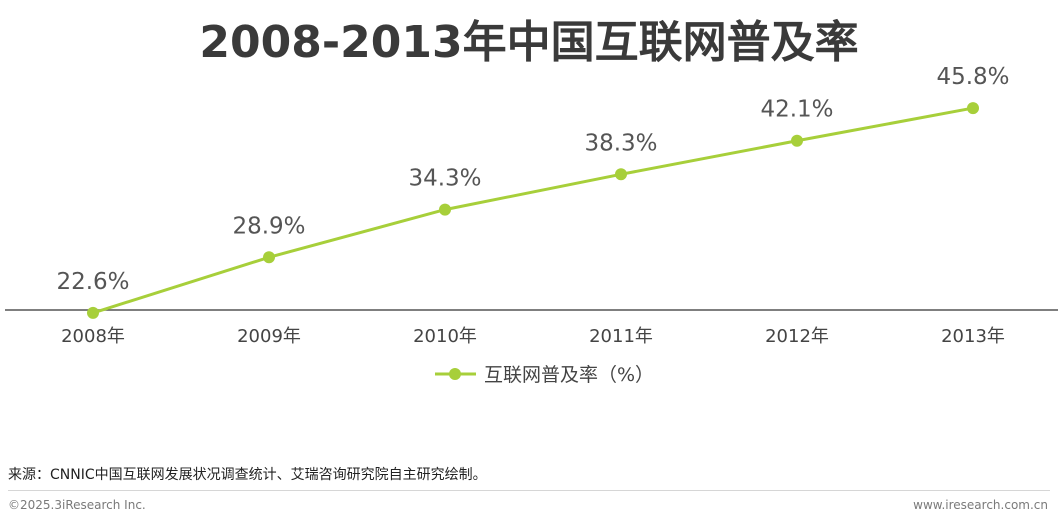 Image resolution: width=1058 pixels, height=517 pixels. What do you see at coordinates (621, 336) in the screenshot?
I see `x-tick-label: 2011年` at bounding box center [621, 336].